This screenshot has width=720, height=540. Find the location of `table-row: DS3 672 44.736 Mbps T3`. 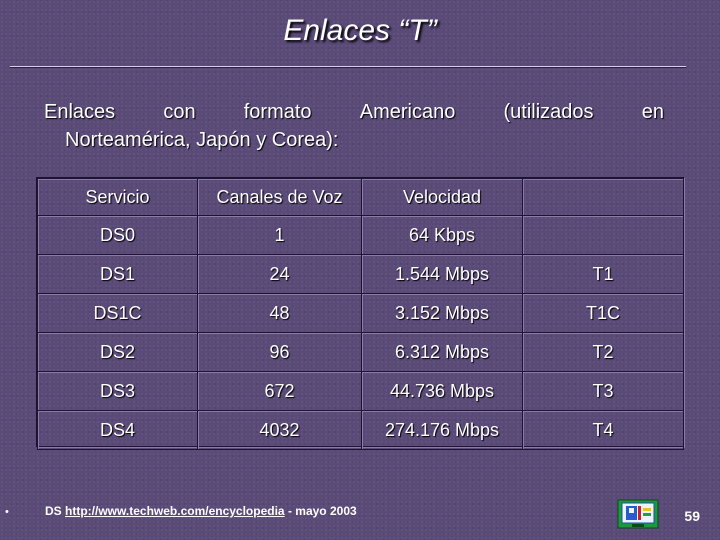

table-row: DS3 672 44.736 Mbps T3 is located at coordinates (360, 391).